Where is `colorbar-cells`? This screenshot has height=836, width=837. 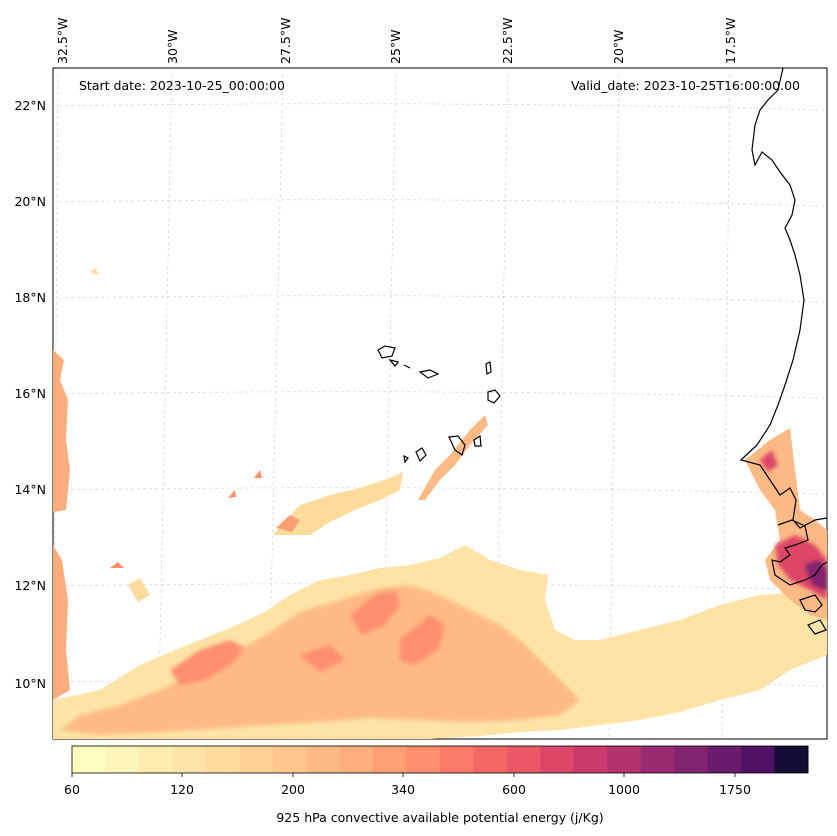
colorbar-cells is located at coordinates (440, 759).